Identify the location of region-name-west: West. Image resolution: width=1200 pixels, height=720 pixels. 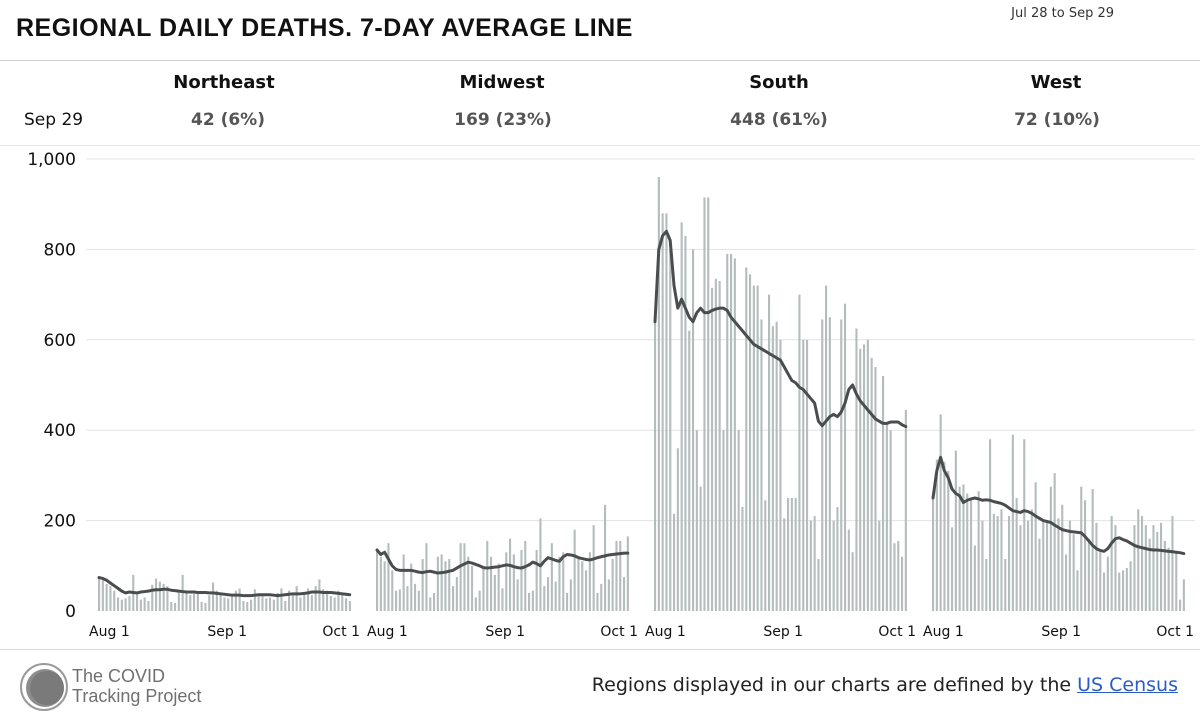
(1056, 82).